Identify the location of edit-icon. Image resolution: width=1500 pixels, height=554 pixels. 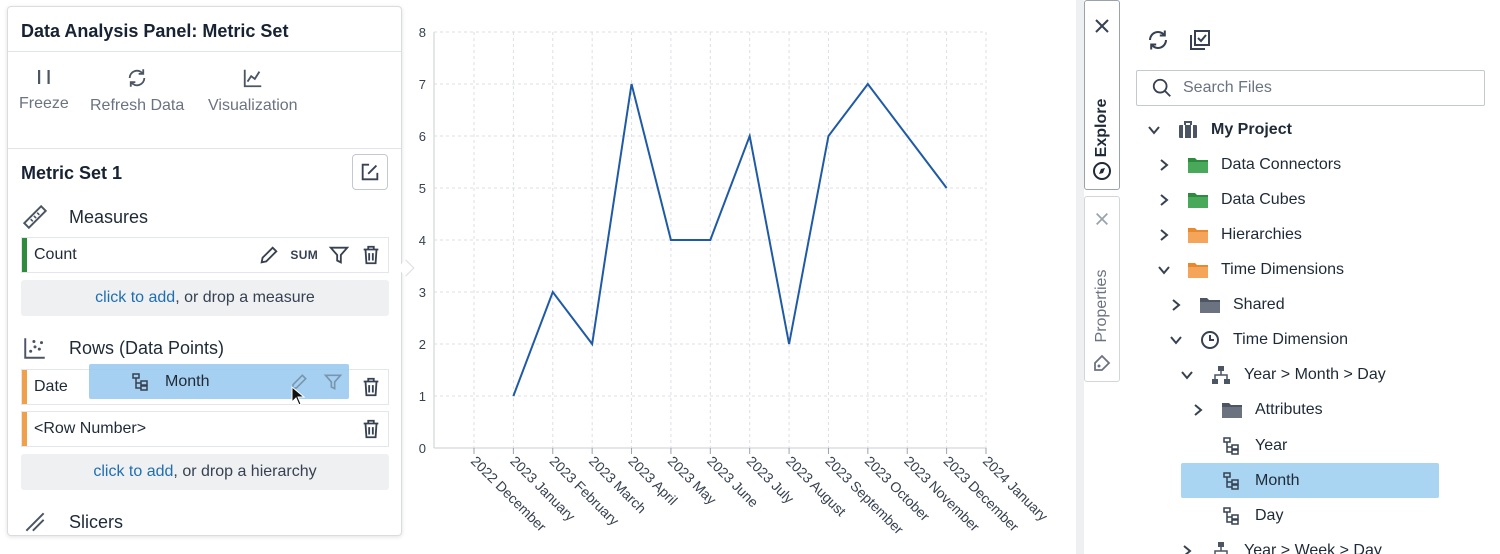
(370, 172).